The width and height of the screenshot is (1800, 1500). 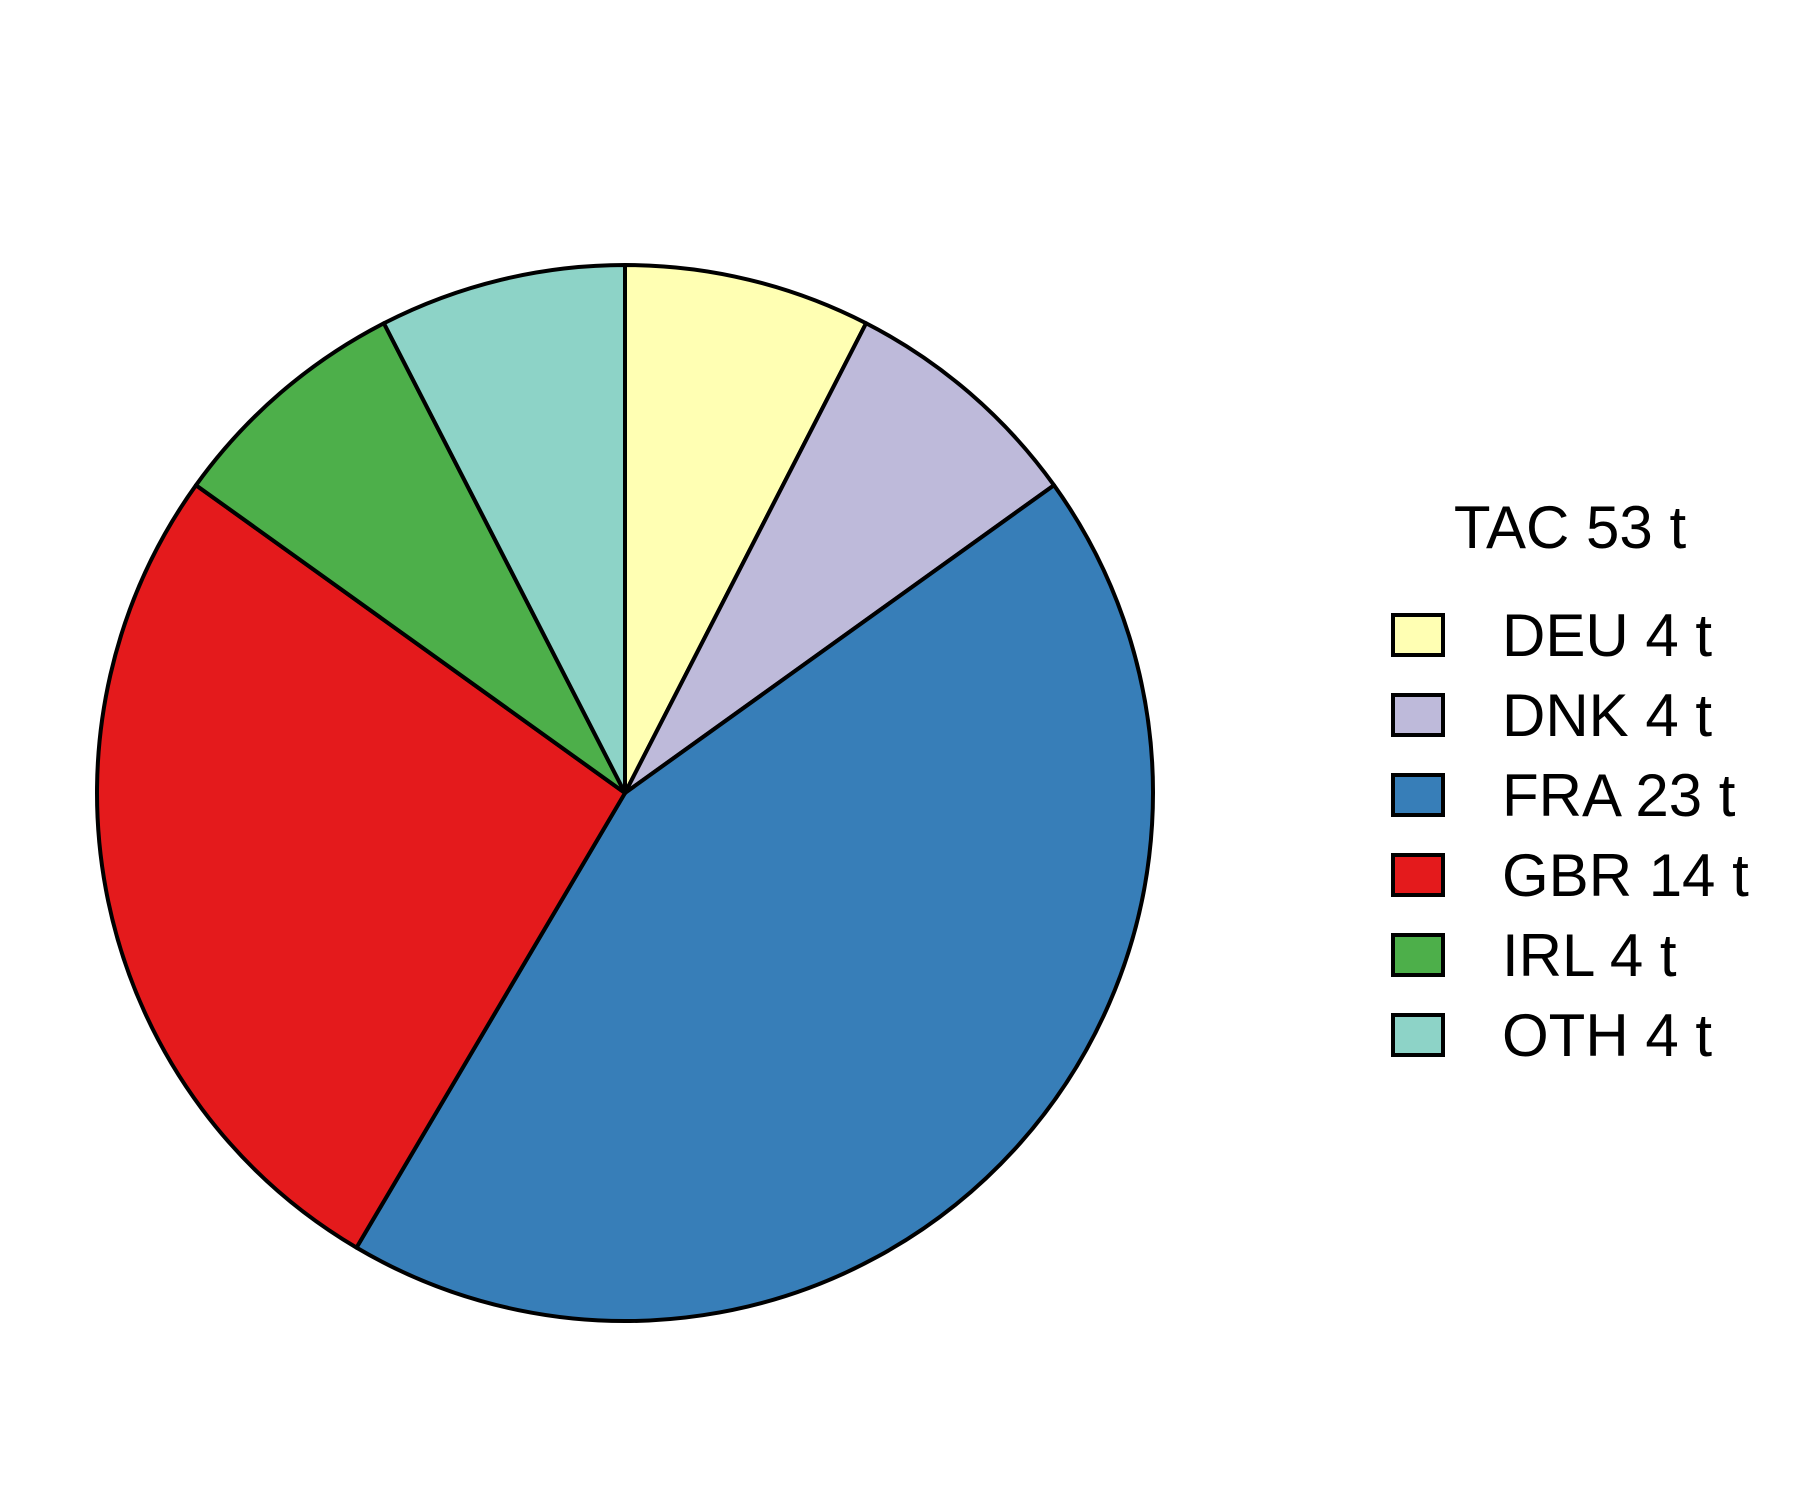 I want to click on legend-swatch-deu, so click(x=1418, y=635).